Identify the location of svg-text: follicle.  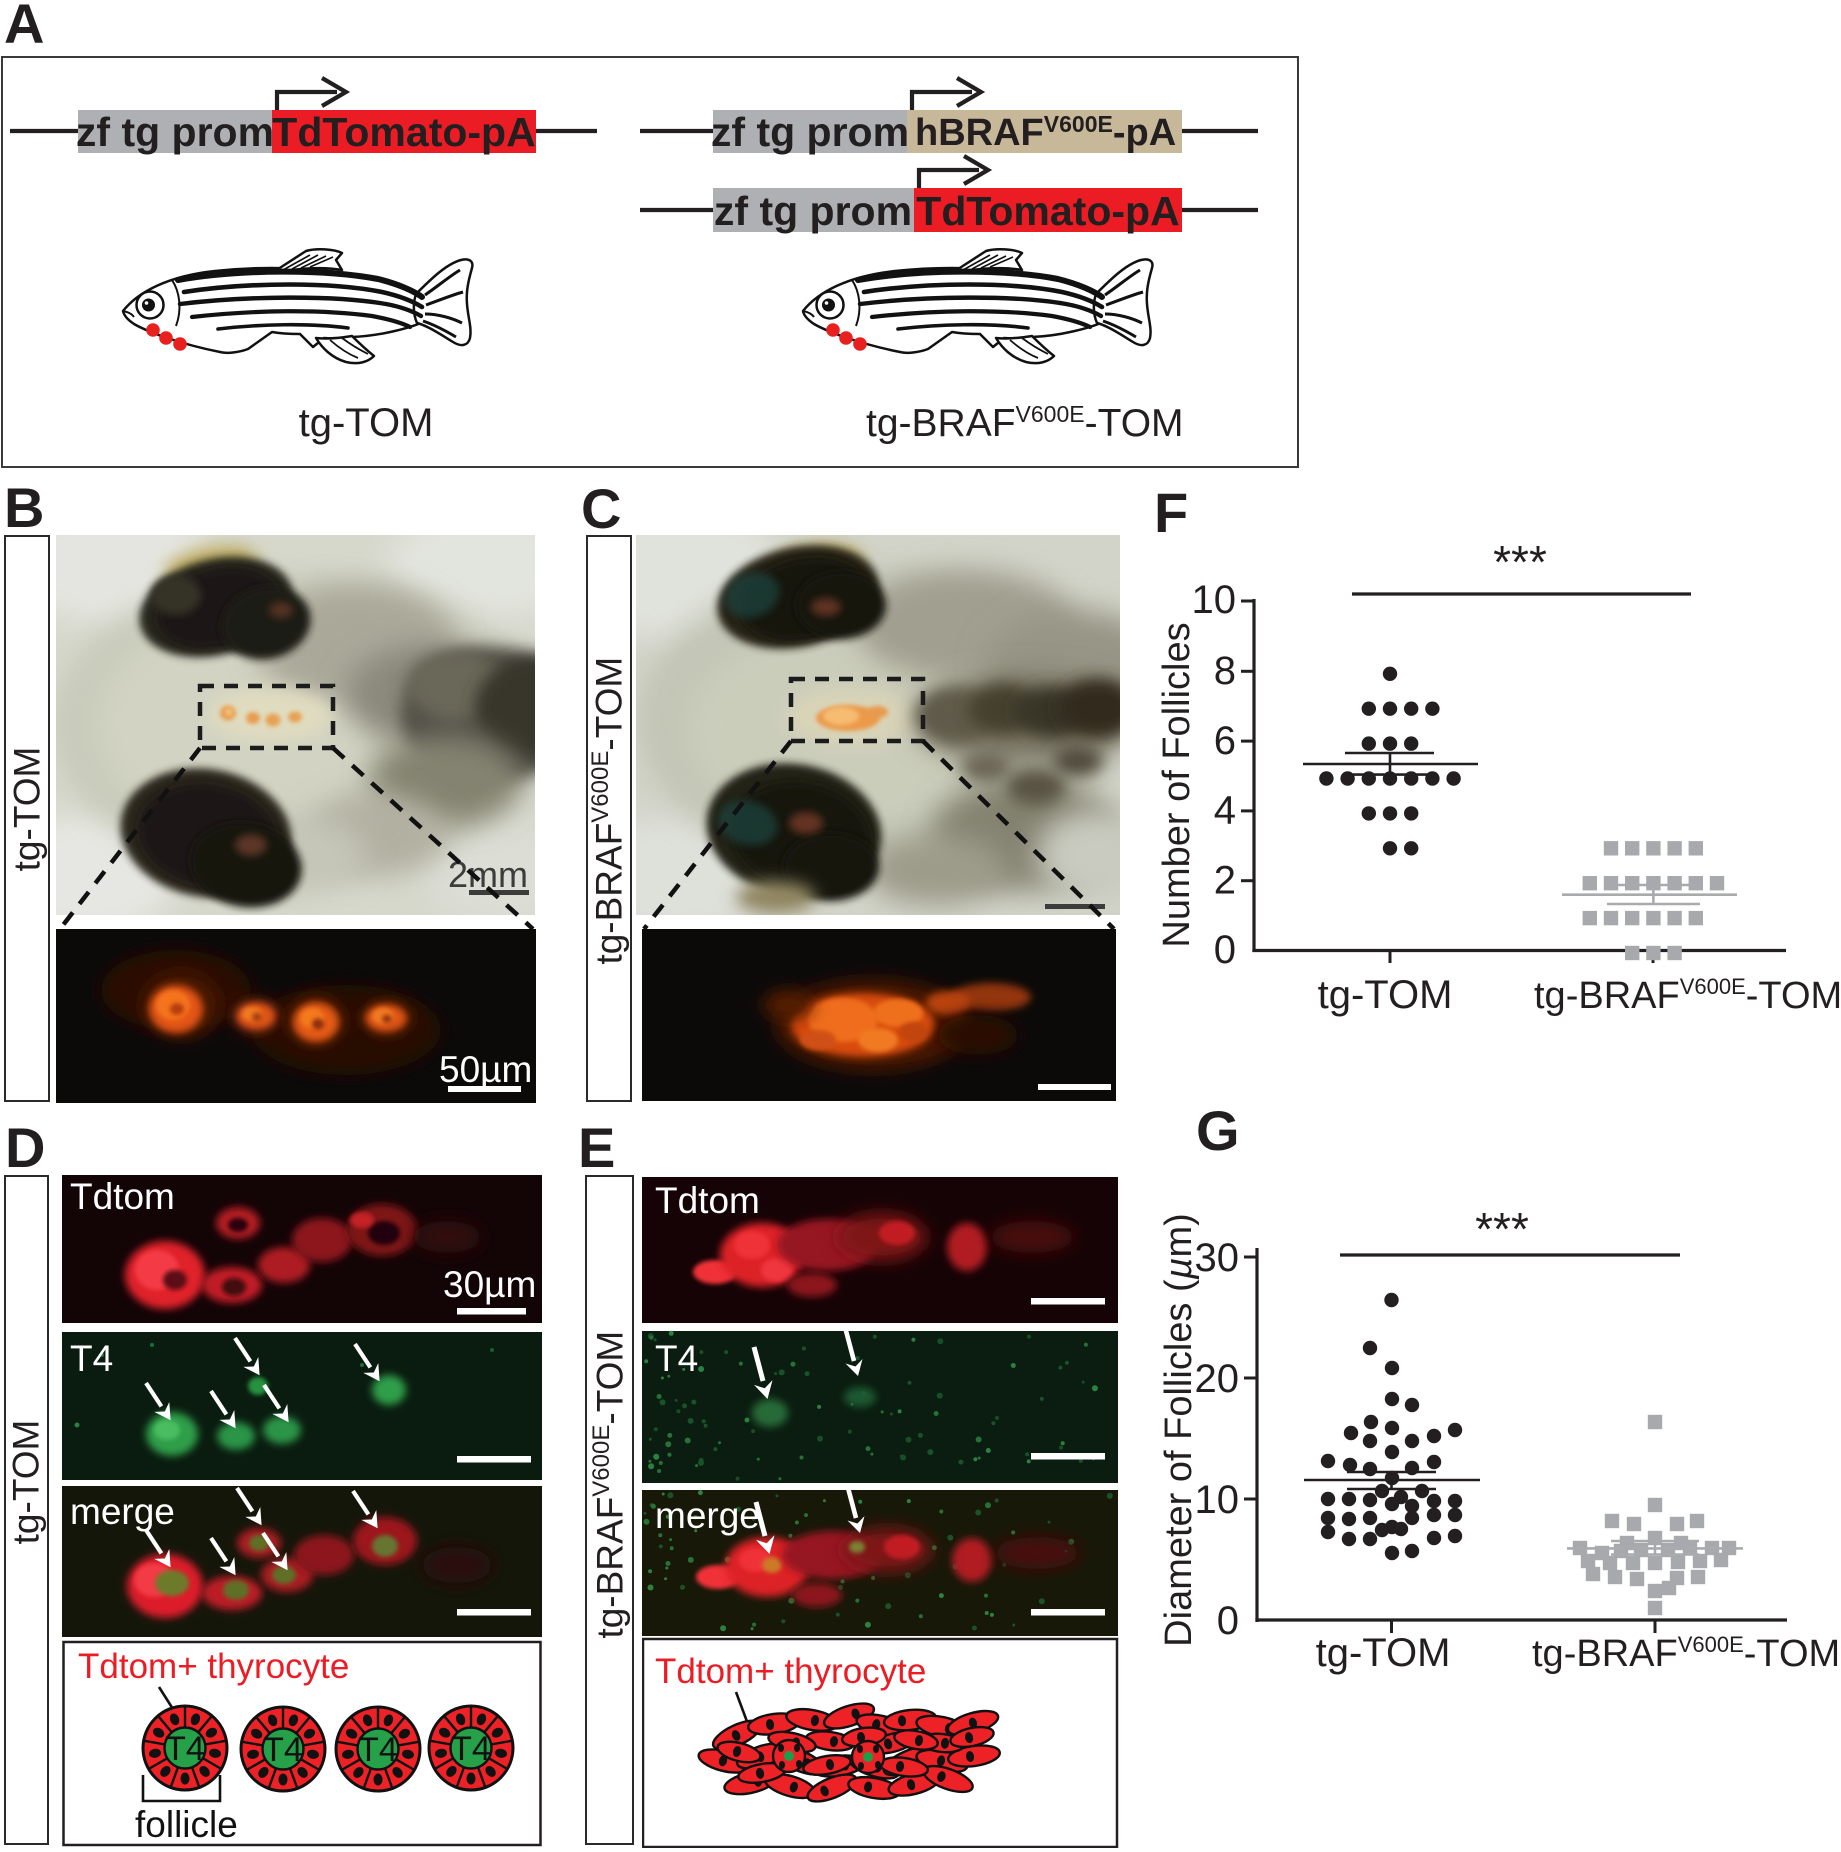
(186, 1824).